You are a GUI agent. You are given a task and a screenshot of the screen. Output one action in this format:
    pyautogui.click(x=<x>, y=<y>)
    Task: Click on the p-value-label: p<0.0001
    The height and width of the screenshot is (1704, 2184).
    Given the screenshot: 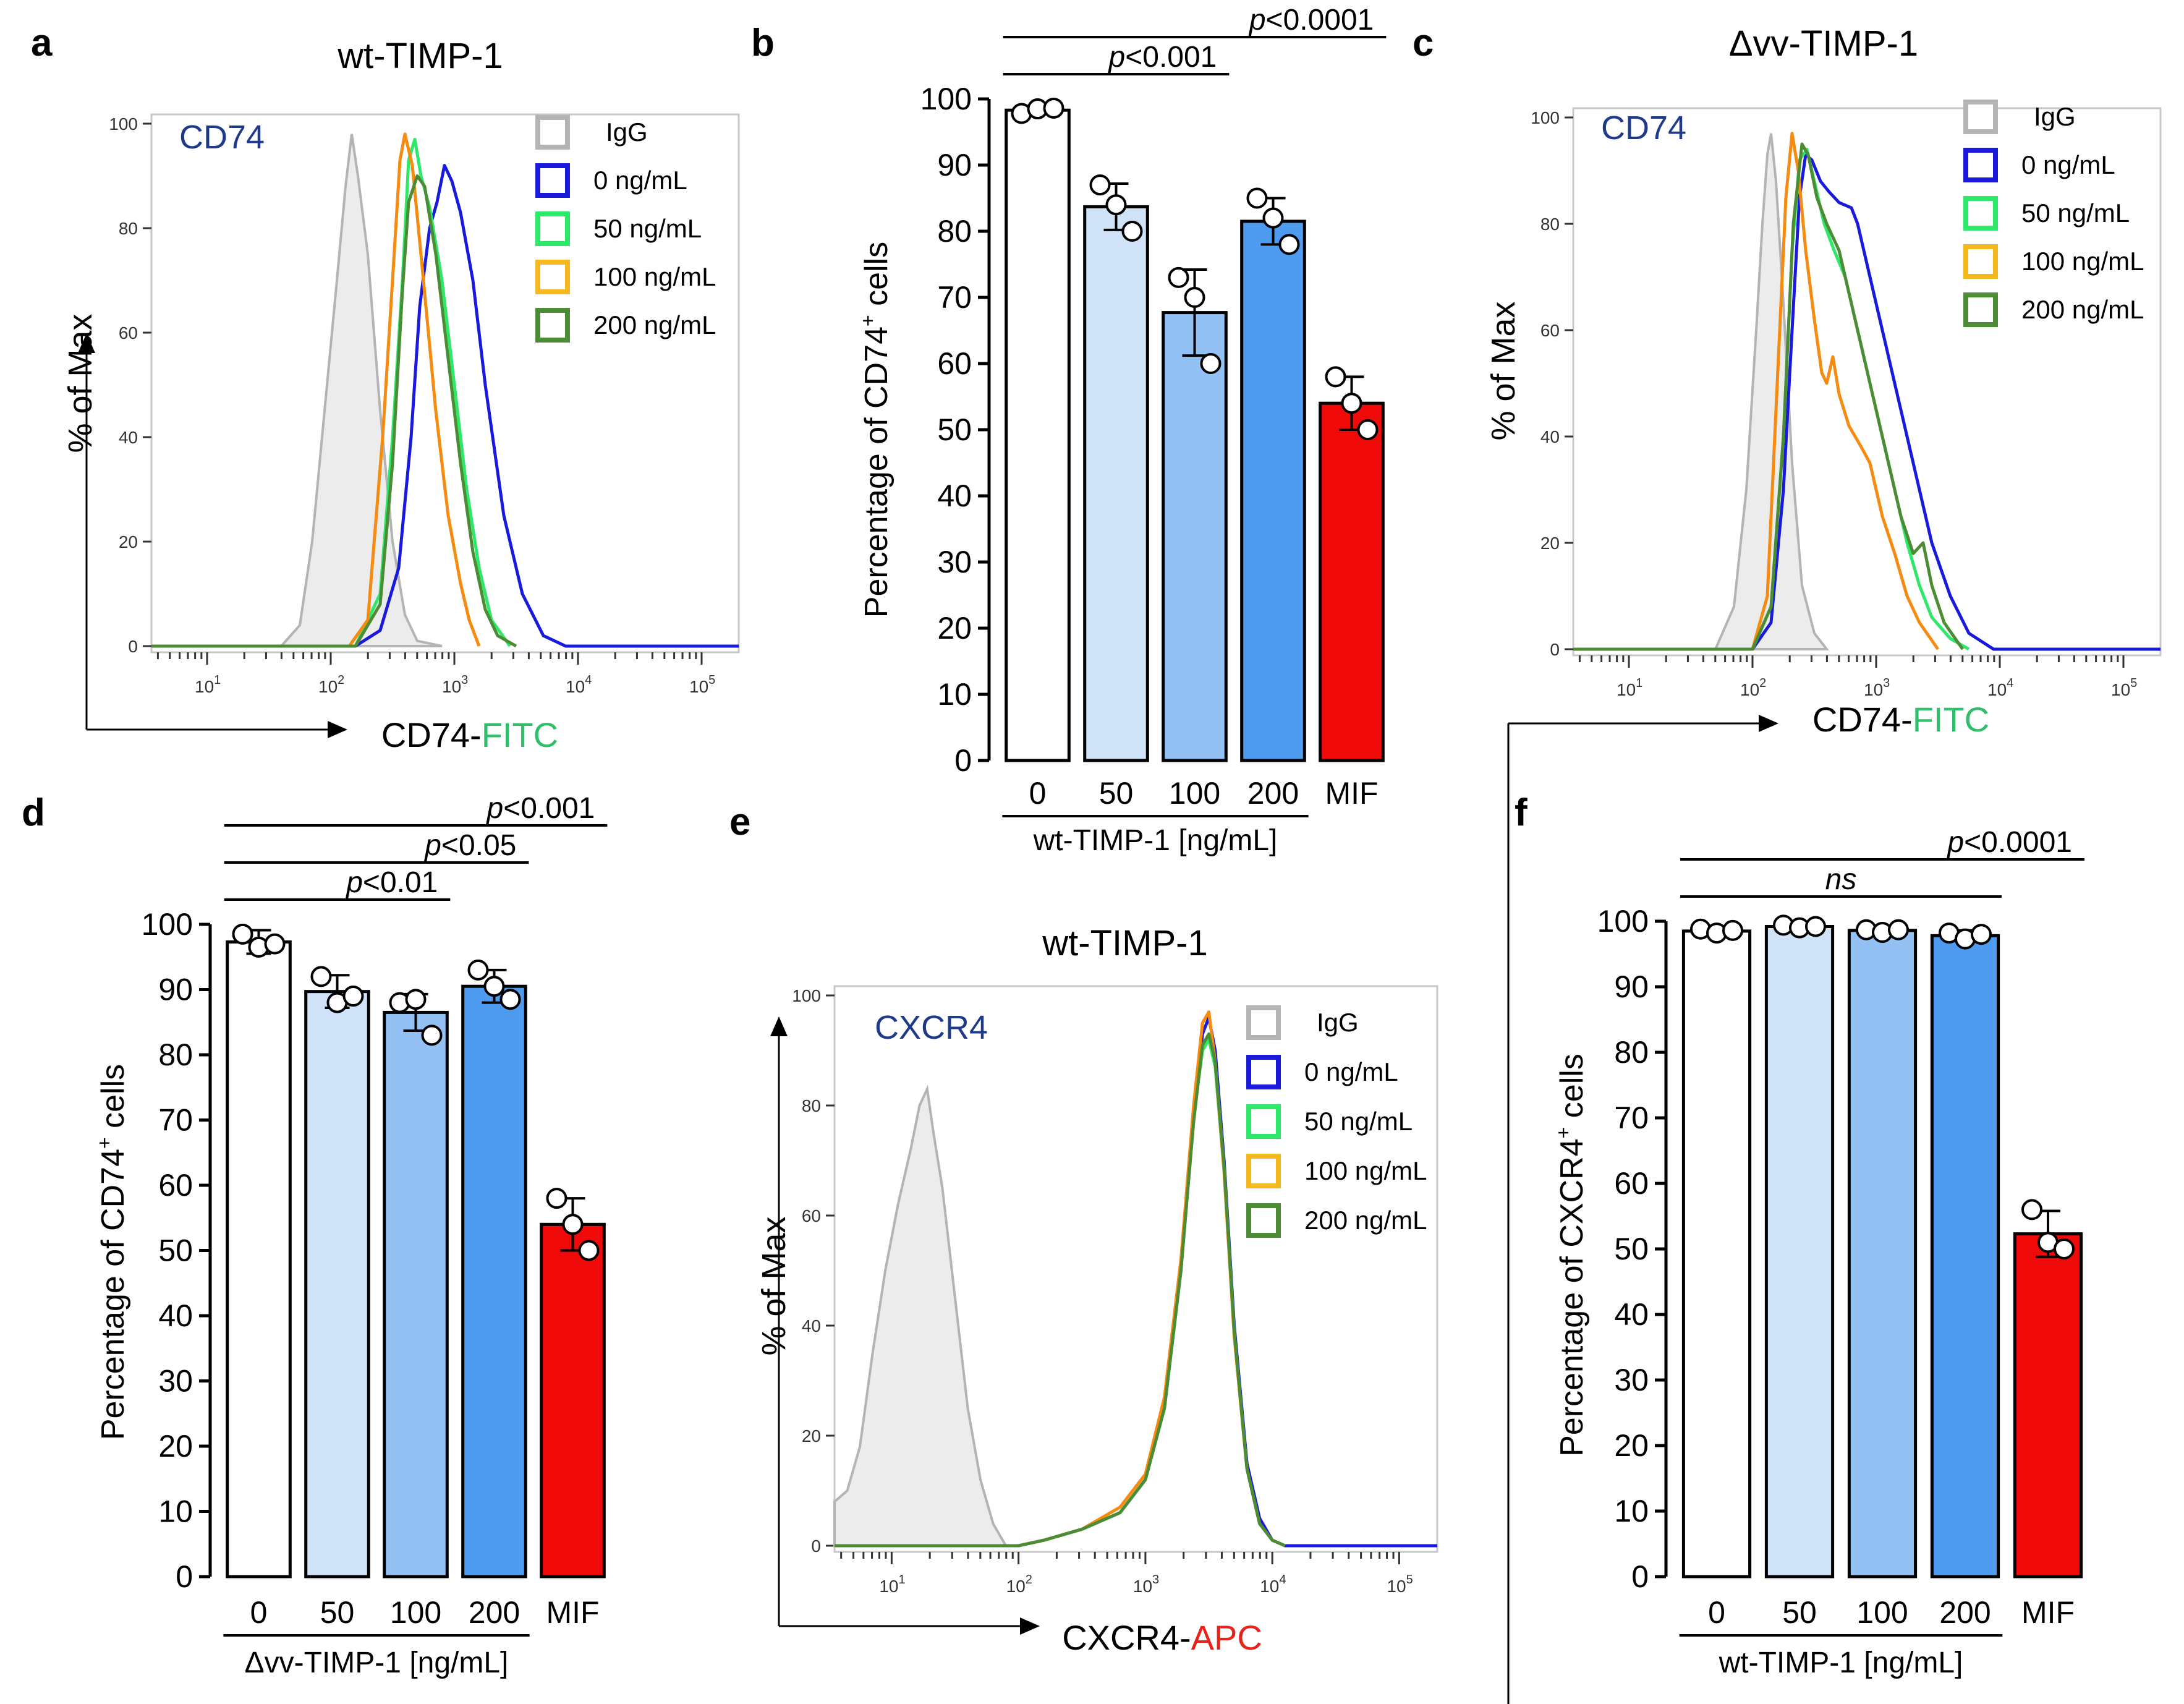 What is the action you would take?
    pyautogui.click(x=1311, y=20)
    